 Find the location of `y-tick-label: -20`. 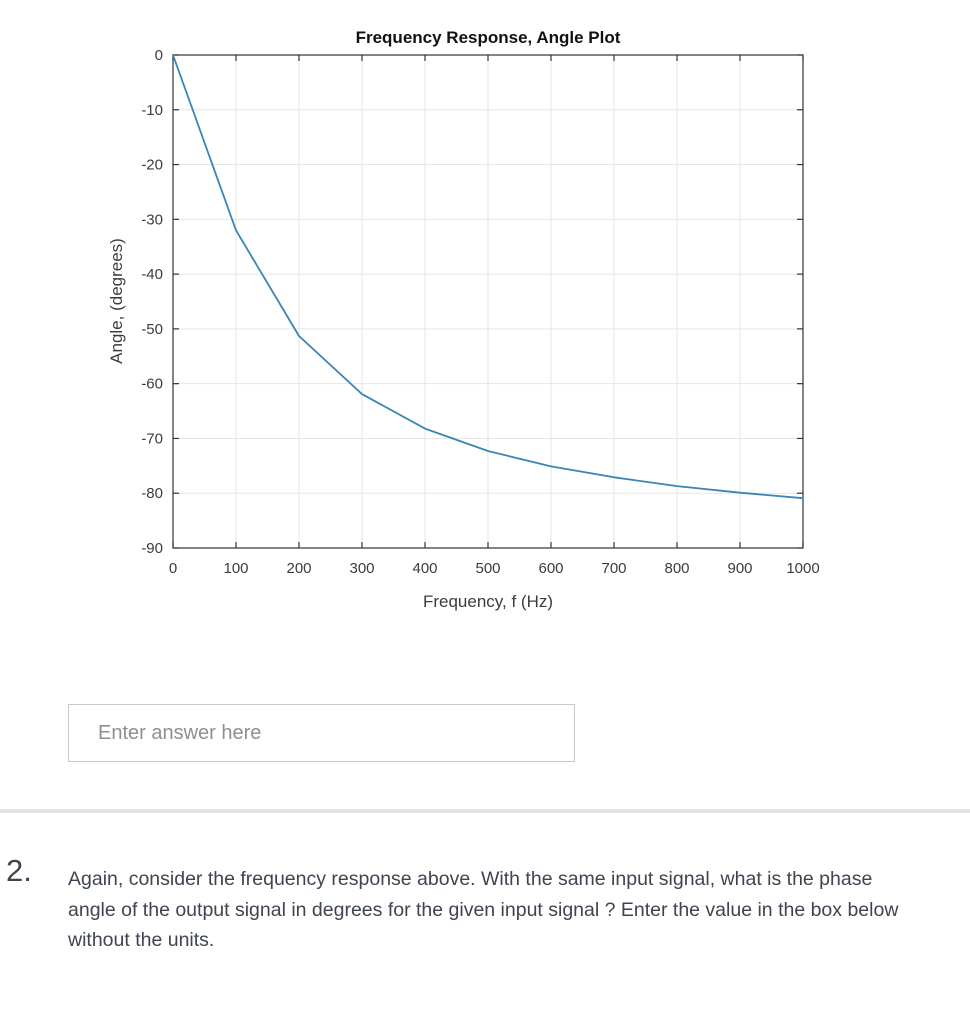

y-tick-label: -20 is located at coordinates (152, 165).